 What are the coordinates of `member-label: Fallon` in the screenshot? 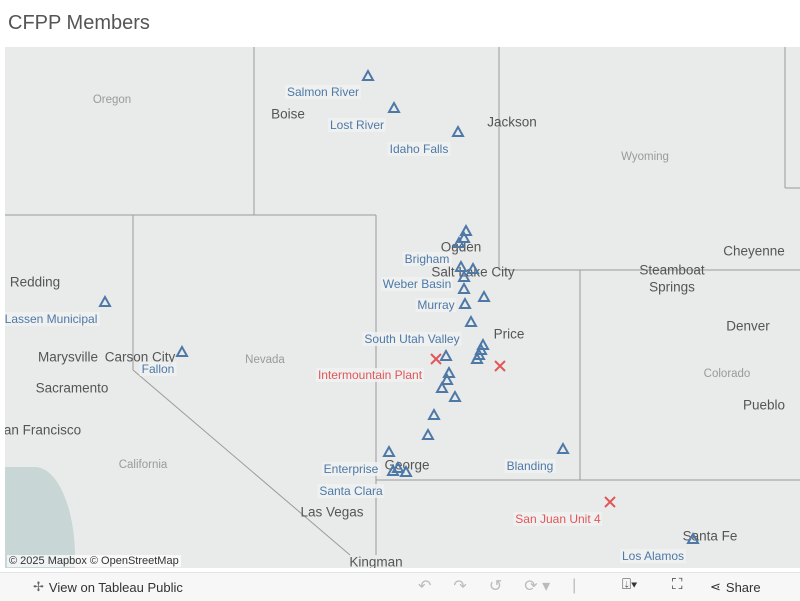 It's located at (158, 369).